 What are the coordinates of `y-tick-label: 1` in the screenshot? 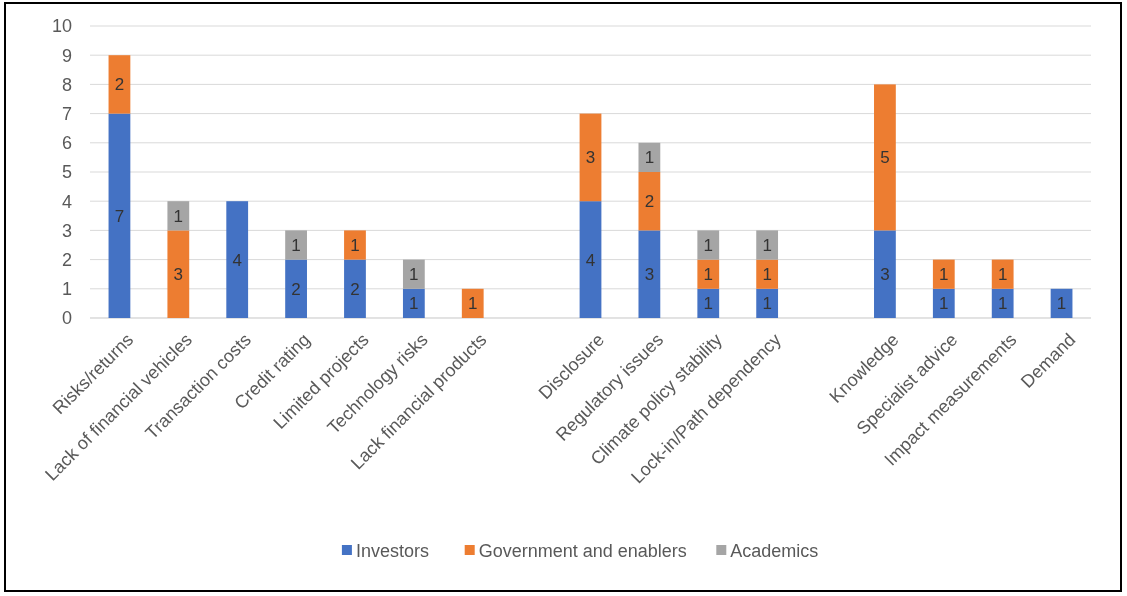 It's located at (66, 289).